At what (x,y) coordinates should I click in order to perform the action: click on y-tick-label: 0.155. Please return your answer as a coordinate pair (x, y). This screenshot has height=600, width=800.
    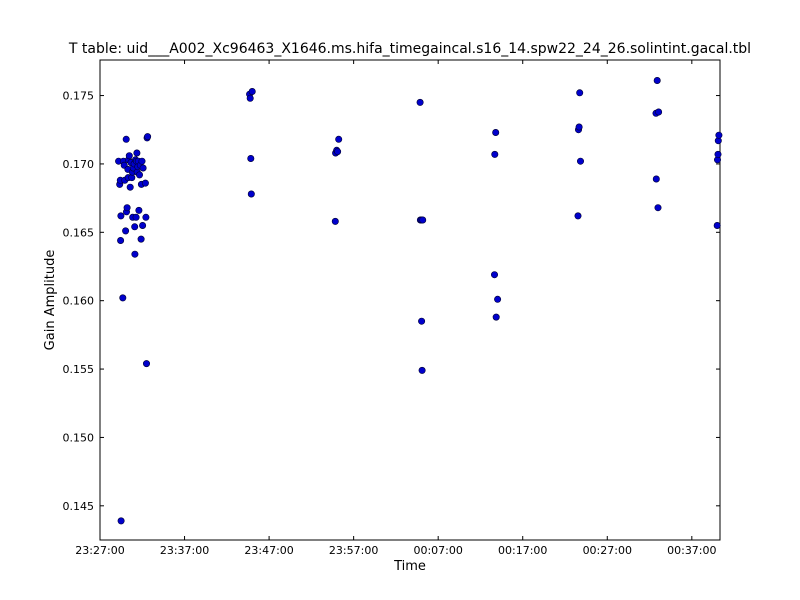
    Looking at the image, I should click on (79, 369).